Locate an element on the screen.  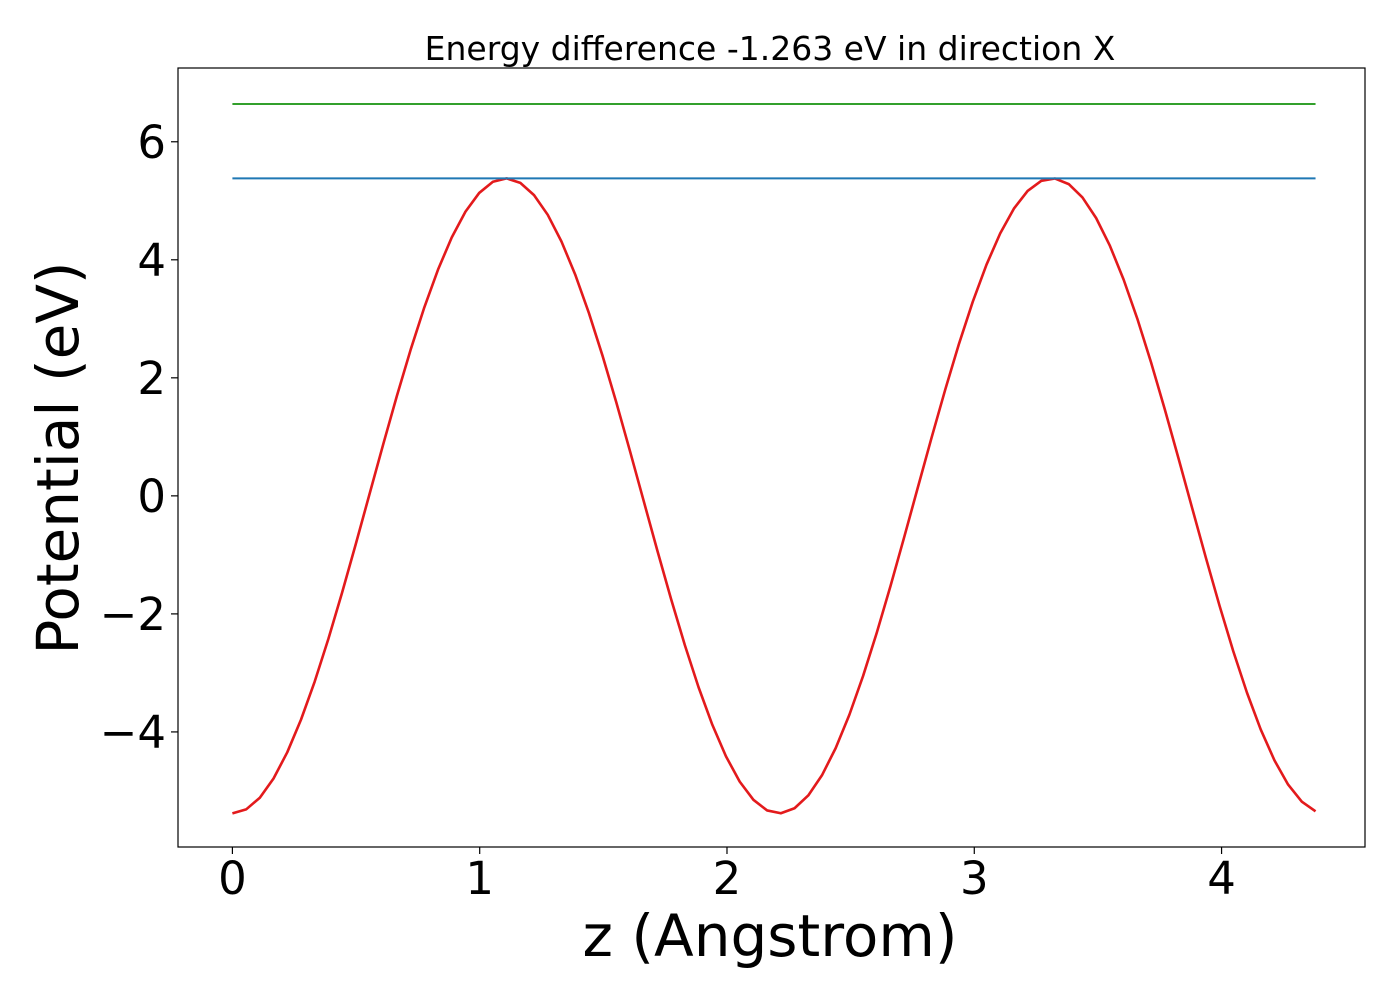
y-tick-label: 6 is located at coordinates (151, 142).